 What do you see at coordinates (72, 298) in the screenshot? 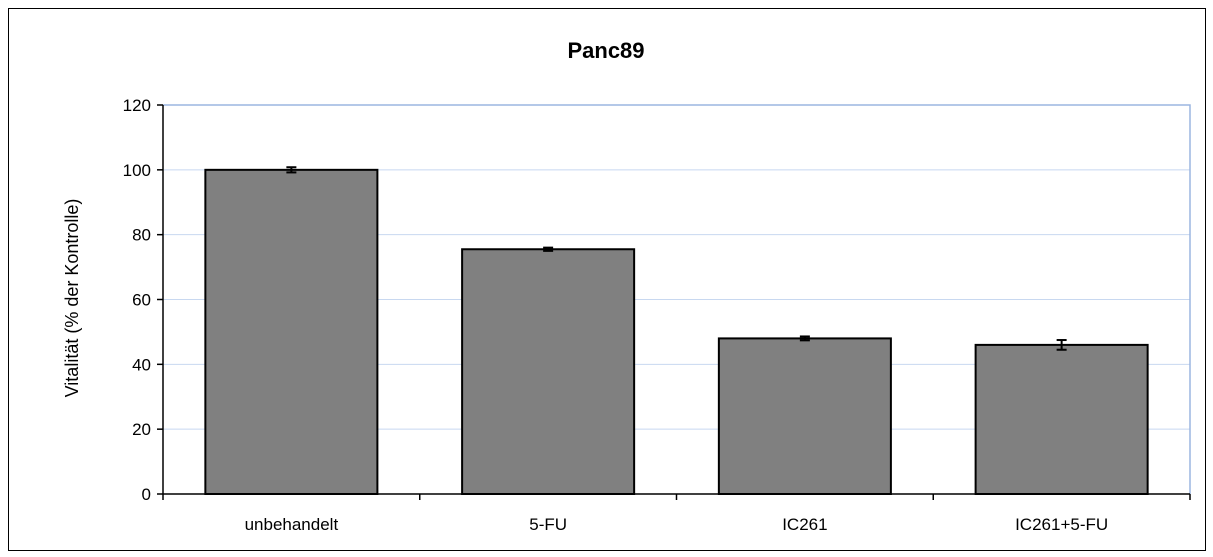
I see `y-axis-label: Vitalität (% der Kontrolle)` at bounding box center [72, 298].